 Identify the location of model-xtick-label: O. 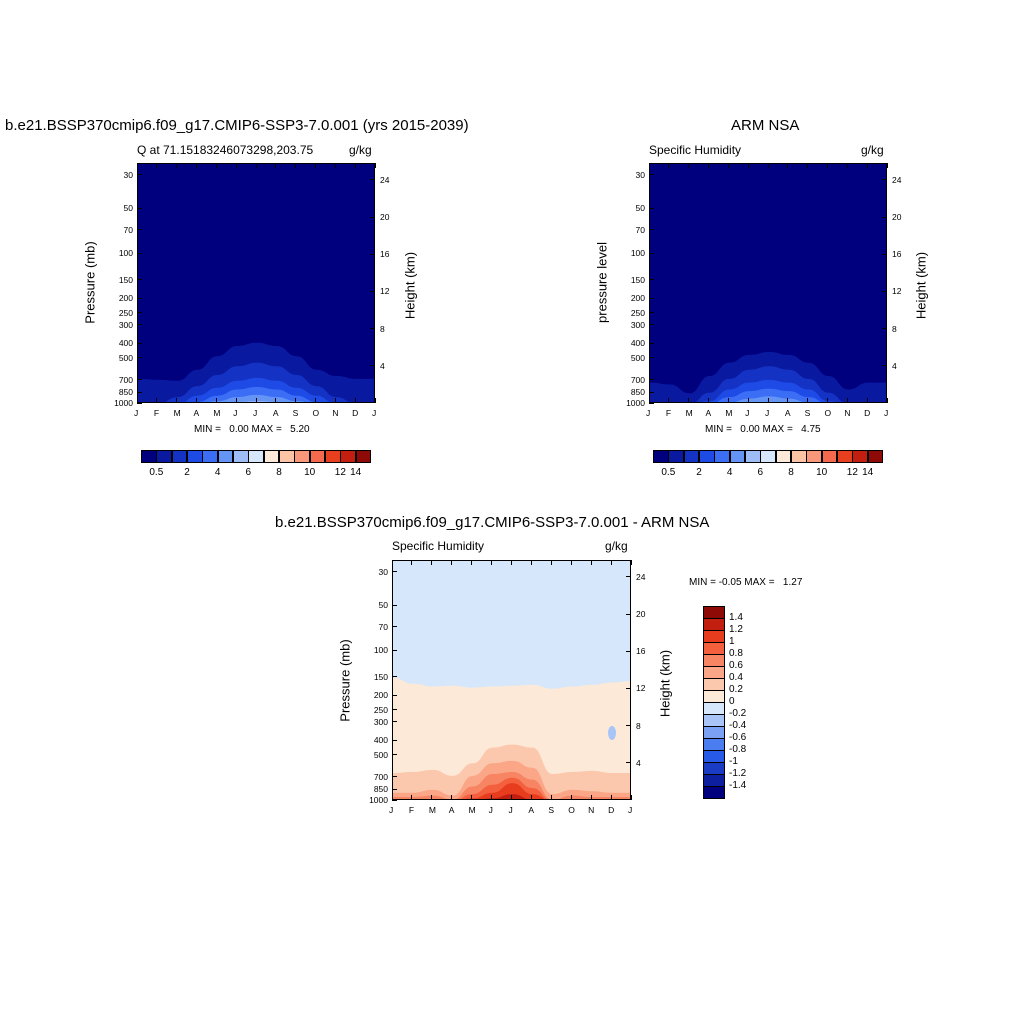
(316, 413).